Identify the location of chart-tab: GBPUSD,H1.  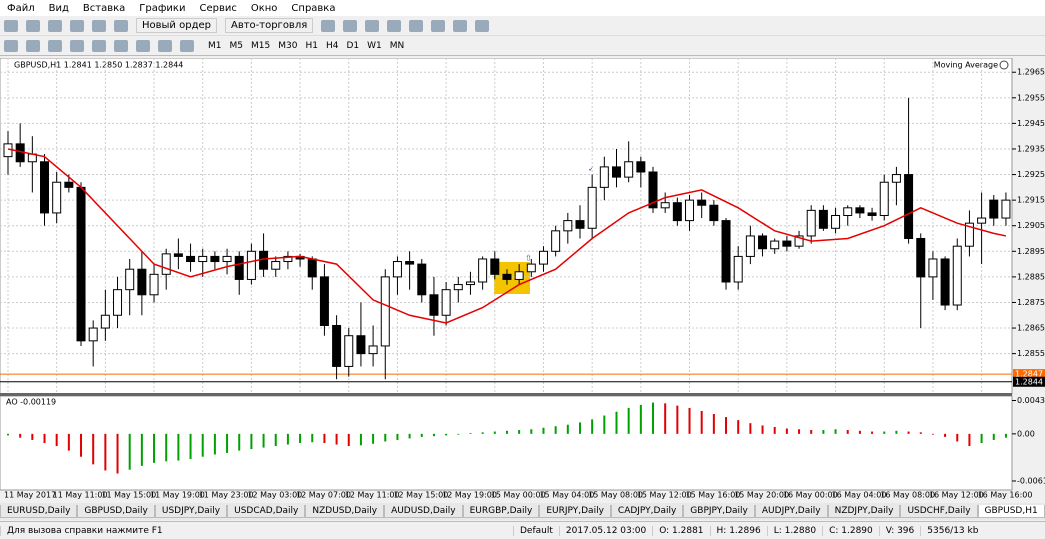
(1011, 511).